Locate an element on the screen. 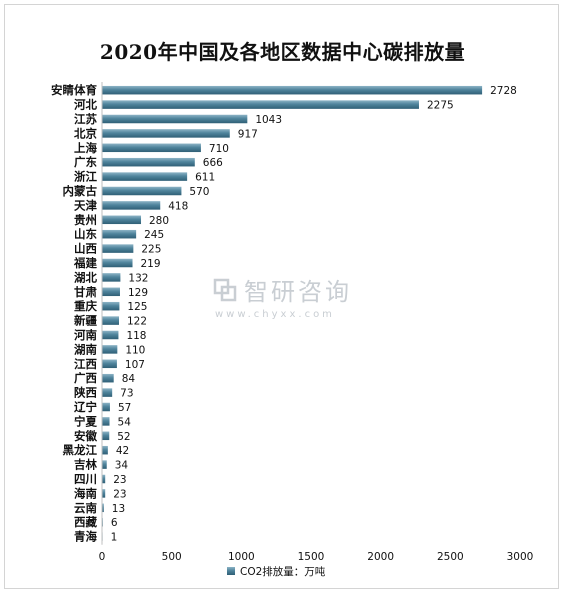 Image resolution: width=565 pixels, height=595 pixels. chart-title: 2020年中国及各地区数据中心碳排放量 is located at coordinates (282, 52).